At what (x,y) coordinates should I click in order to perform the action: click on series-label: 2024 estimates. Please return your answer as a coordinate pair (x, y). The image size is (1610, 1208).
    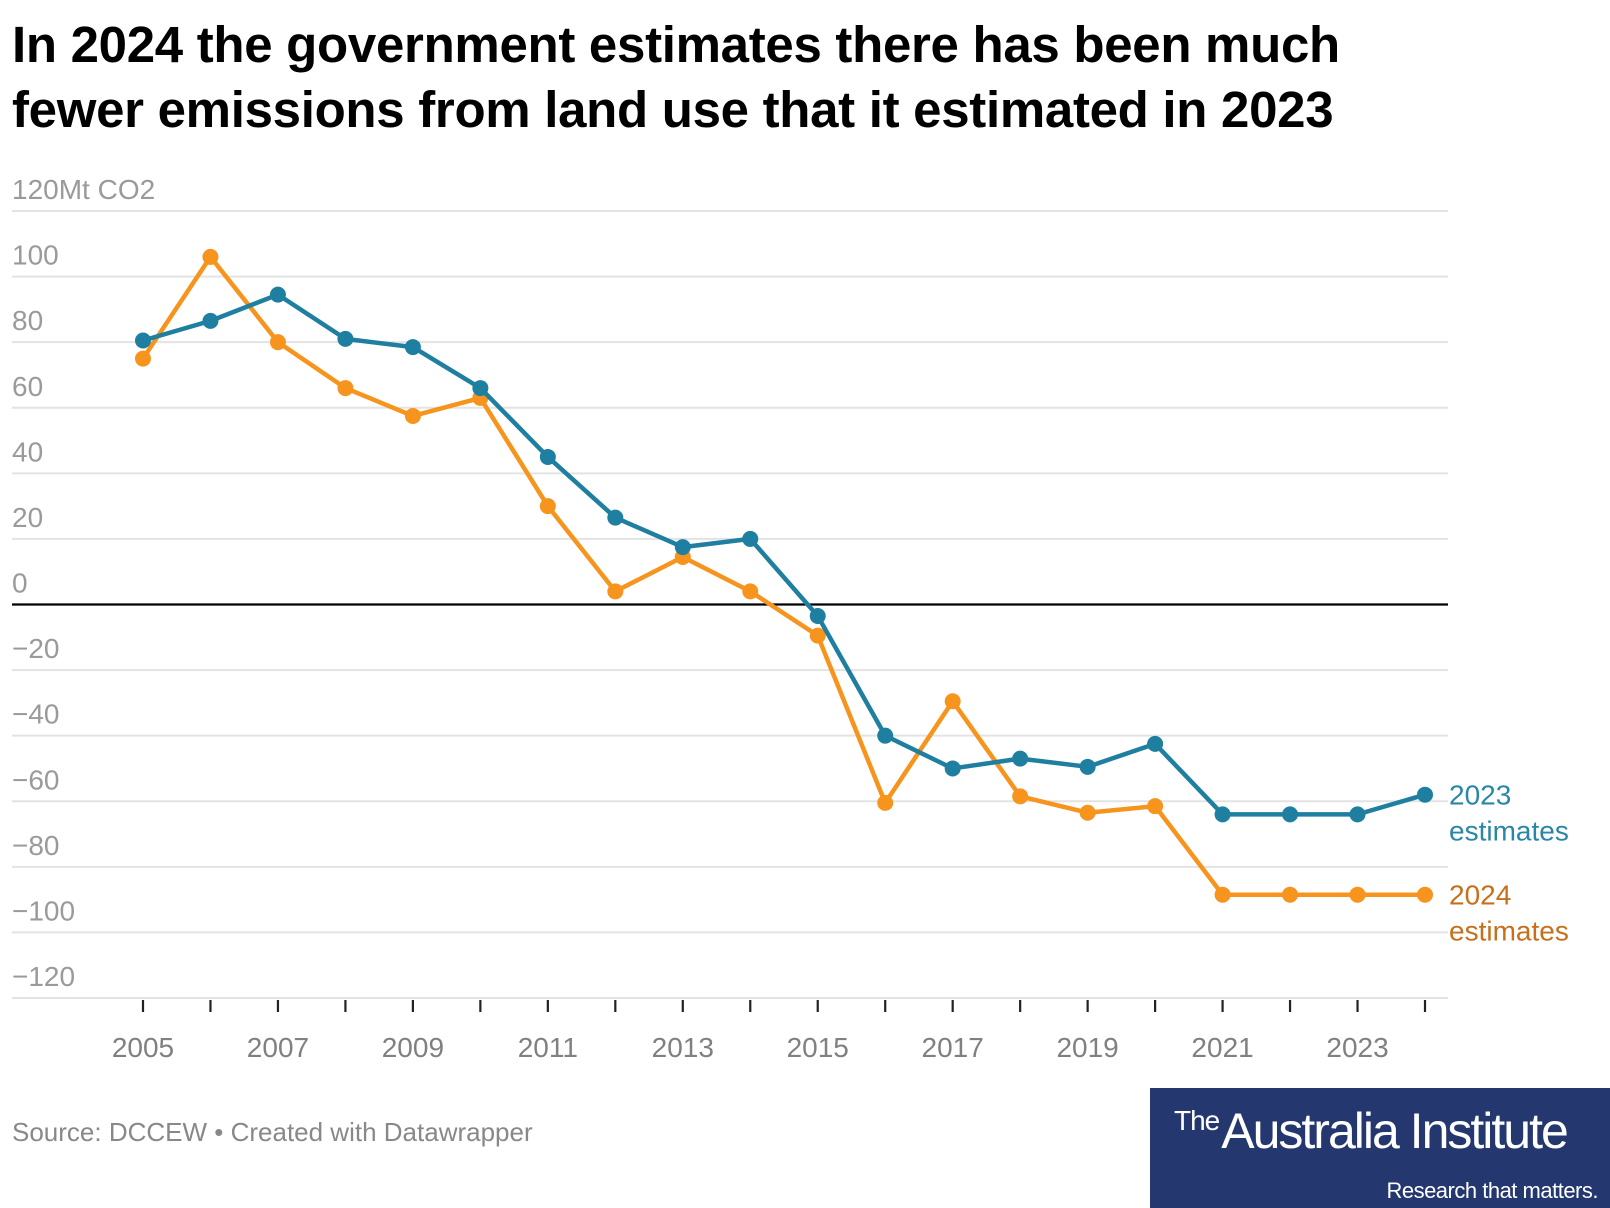
    Looking at the image, I should click on (1509, 913).